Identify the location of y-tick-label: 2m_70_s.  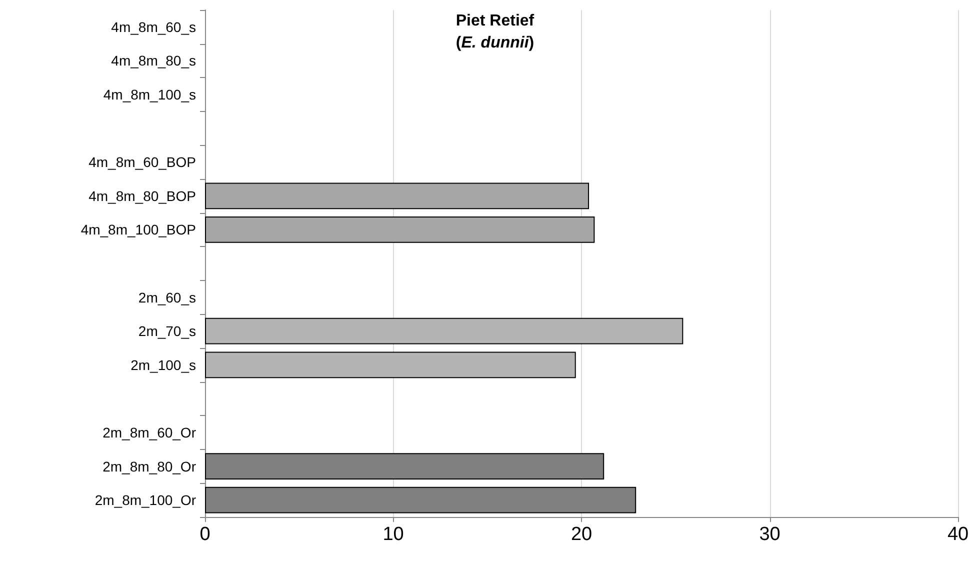
(167, 331).